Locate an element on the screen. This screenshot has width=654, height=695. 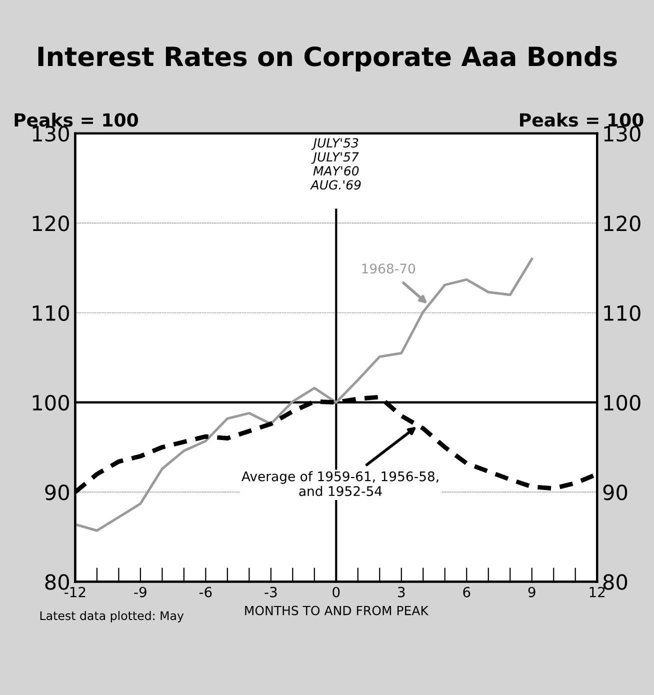
y-tick-label: 120 is located at coordinates (50, 224).